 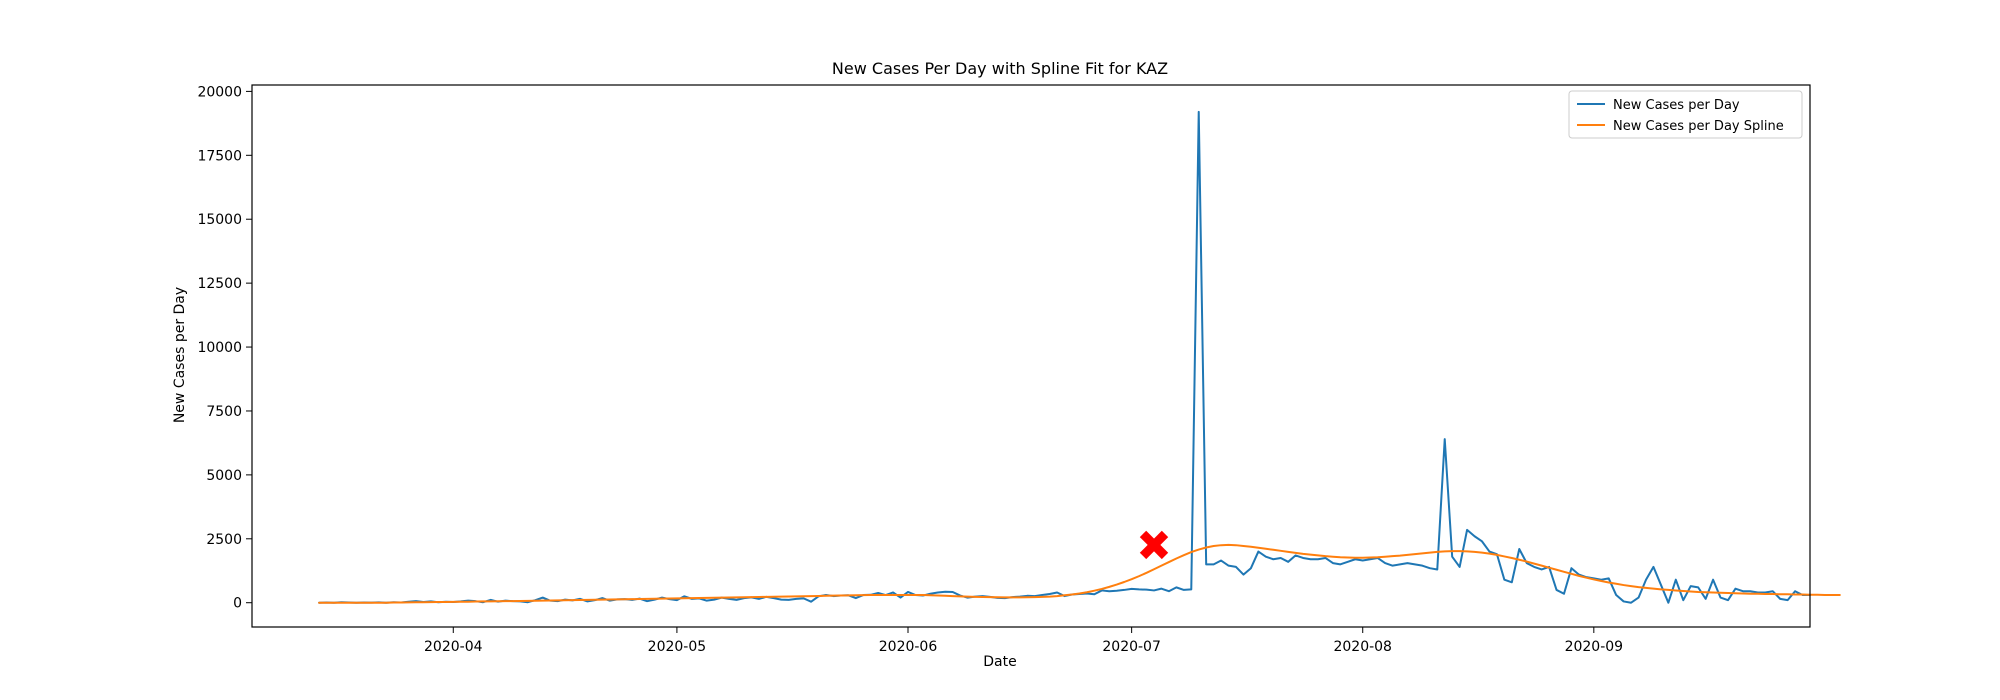 I want to click on spline-peak-marker, so click(x=1154, y=545).